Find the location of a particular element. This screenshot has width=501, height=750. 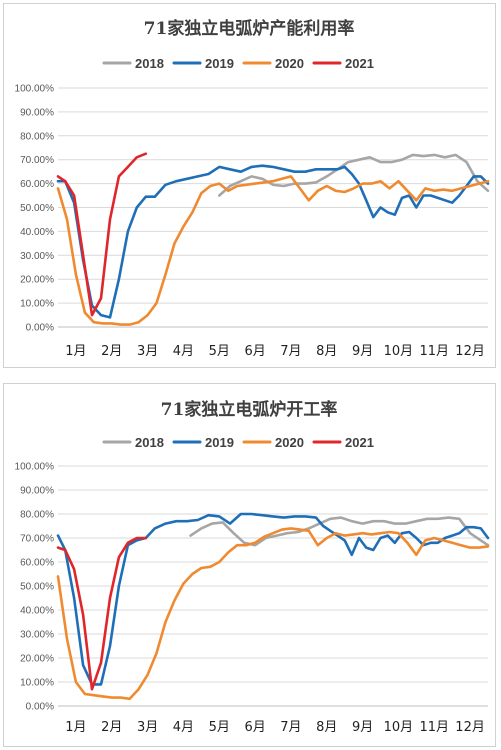

chart-title: 71家独立电弧炉产能利用率 is located at coordinates (249, 28).